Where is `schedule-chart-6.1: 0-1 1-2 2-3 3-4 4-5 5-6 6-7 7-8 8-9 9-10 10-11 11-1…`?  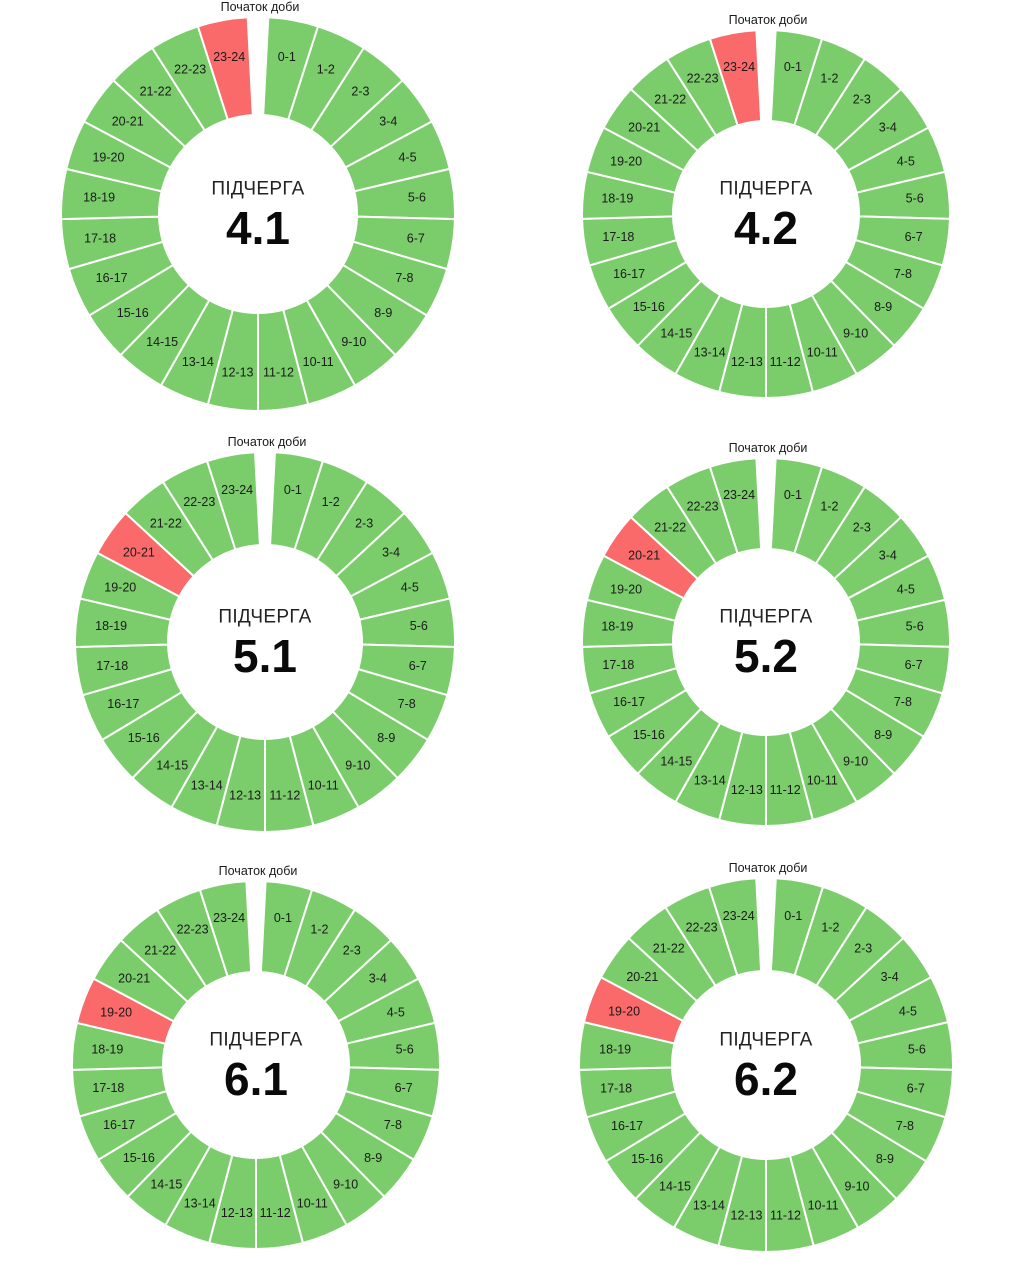
schedule-chart-6.1: 0-1 1-2 2-3 3-4 4-5 5-6 6-7 7-8 8-9 9-10 10-11 11-1… is located at coordinates (256, 1057).